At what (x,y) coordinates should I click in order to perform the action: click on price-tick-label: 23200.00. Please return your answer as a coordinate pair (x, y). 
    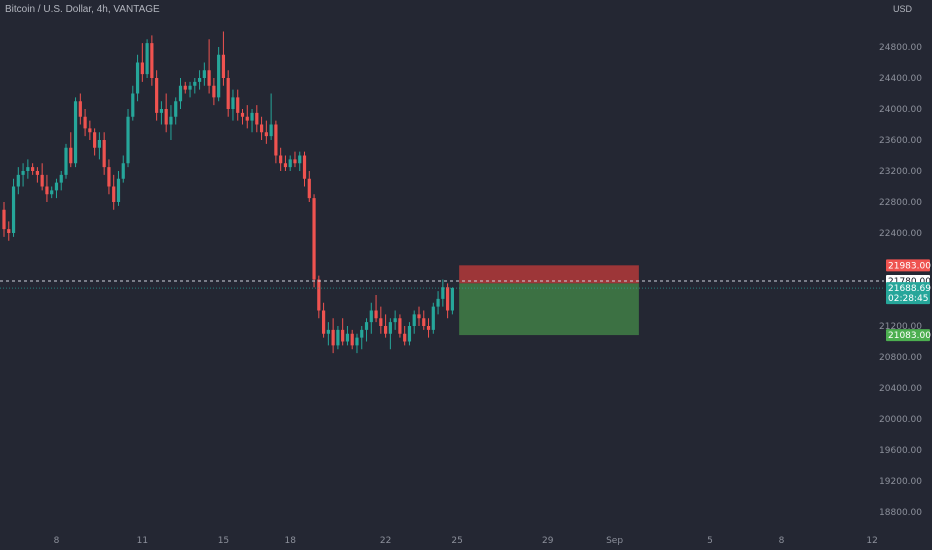
    Looking at the image, I should click on (900, 172).